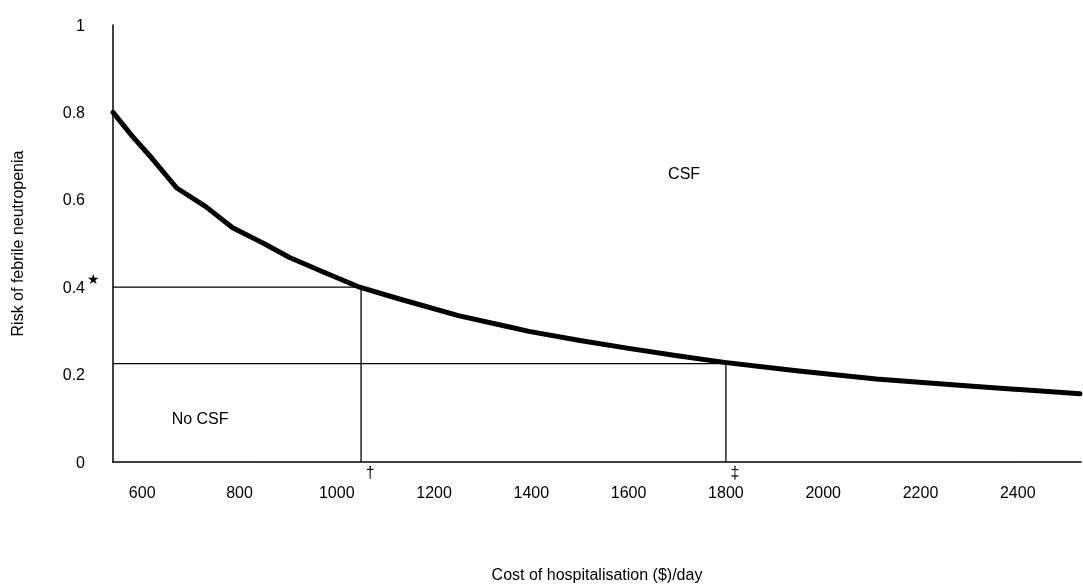 This screenshot has height=587, width=1083. Describe the element at coordinates (142, 492) in the screenshot. I see `x-tick-label: 600` at that location.